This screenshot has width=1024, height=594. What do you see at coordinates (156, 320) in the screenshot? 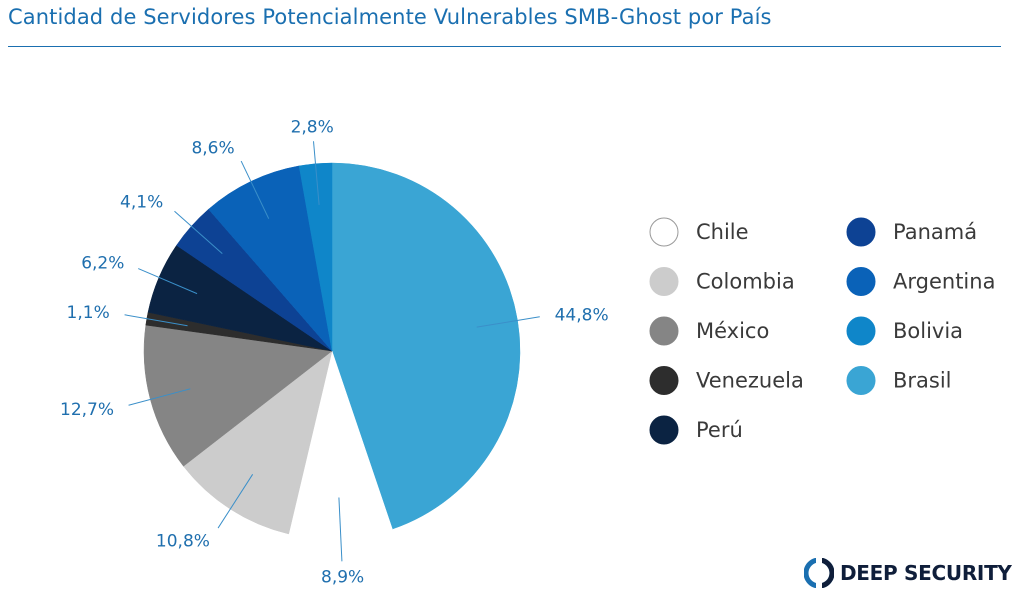
I see `leader-line-venezuela` at bounding box center [156, 320].